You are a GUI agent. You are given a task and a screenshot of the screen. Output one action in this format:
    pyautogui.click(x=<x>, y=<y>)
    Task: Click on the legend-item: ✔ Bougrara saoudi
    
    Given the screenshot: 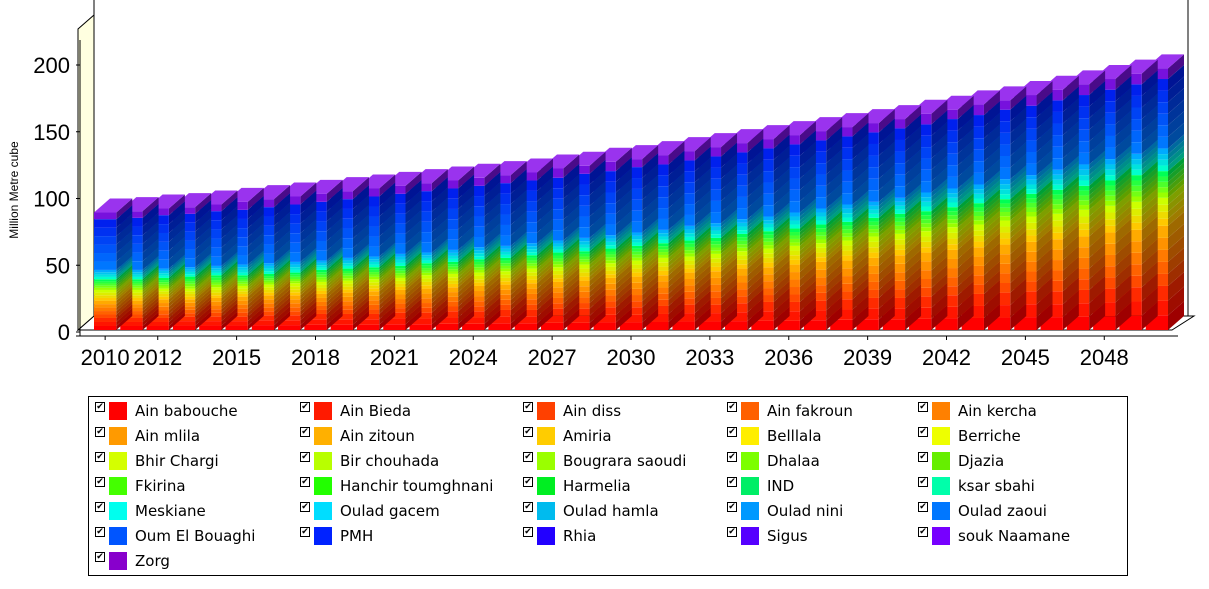 What is the action you would take?
    pyautogui.click(x=604, y=461)
    